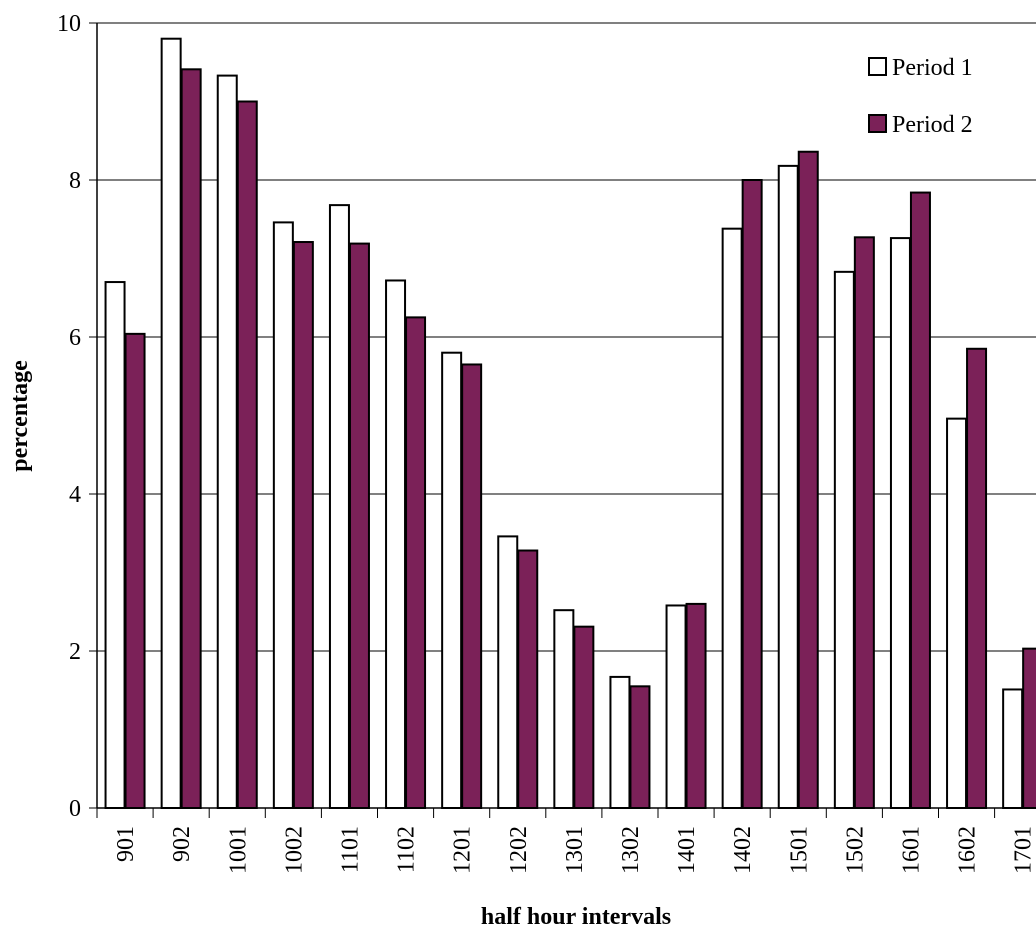 The width and height of the screenshot is (1036, 937). Describe the element at coordinates (911, 850) in the screenshot. I see `x-tick-label: 1601` at that location.